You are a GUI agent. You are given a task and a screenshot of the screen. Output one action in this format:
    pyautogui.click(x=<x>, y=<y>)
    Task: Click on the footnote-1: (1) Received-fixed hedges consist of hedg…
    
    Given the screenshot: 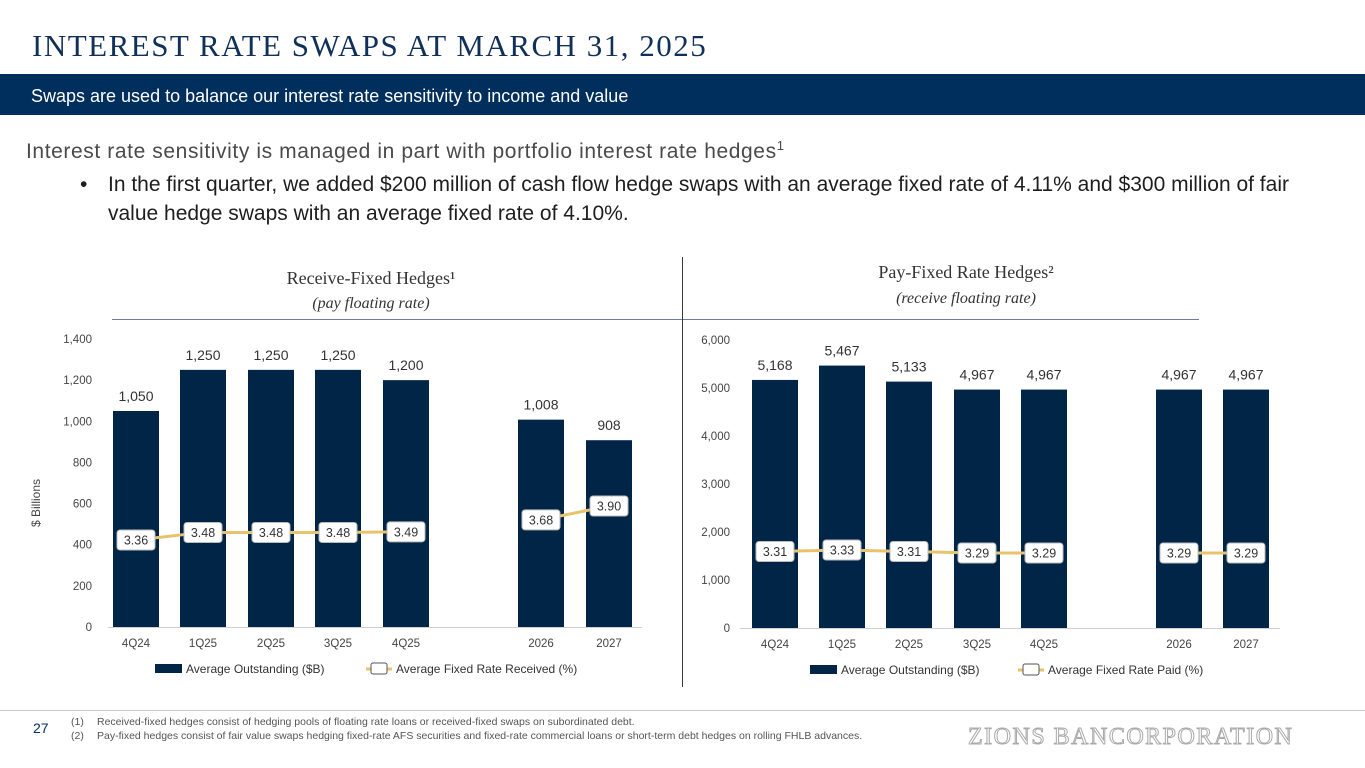 What is the action you would take?
    pyautogui.click(x=353, y=722)
    